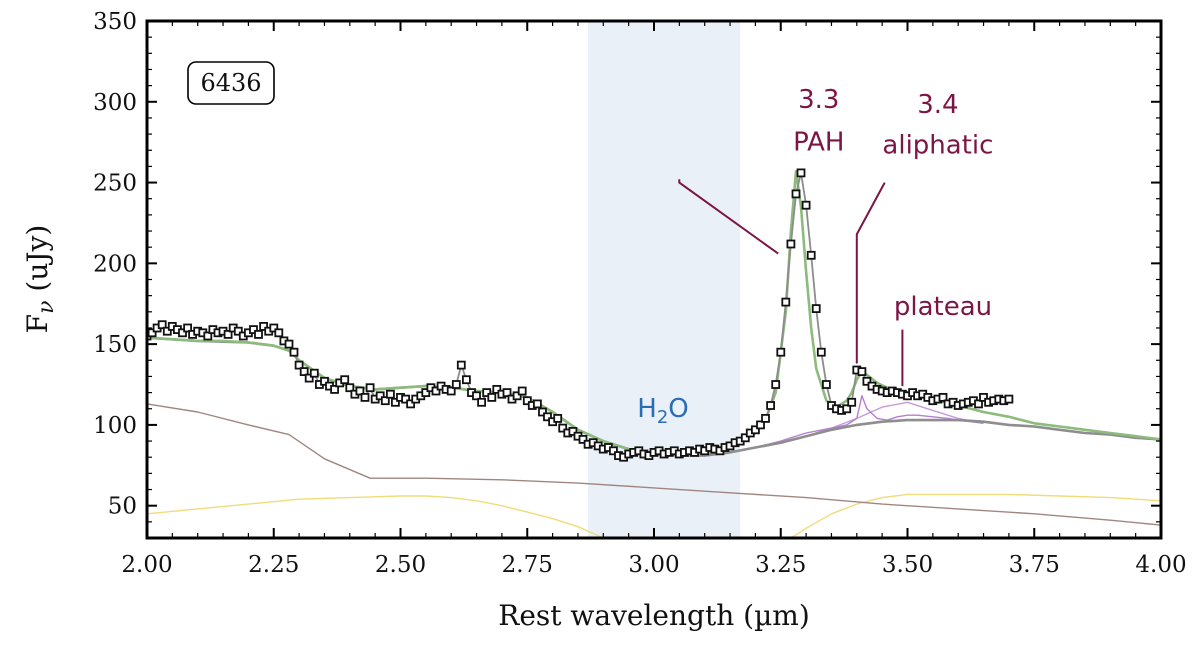 This screenshot has height=646, width=1200. I want to click on annotation-pah-text: PAH, so click(818, 142).